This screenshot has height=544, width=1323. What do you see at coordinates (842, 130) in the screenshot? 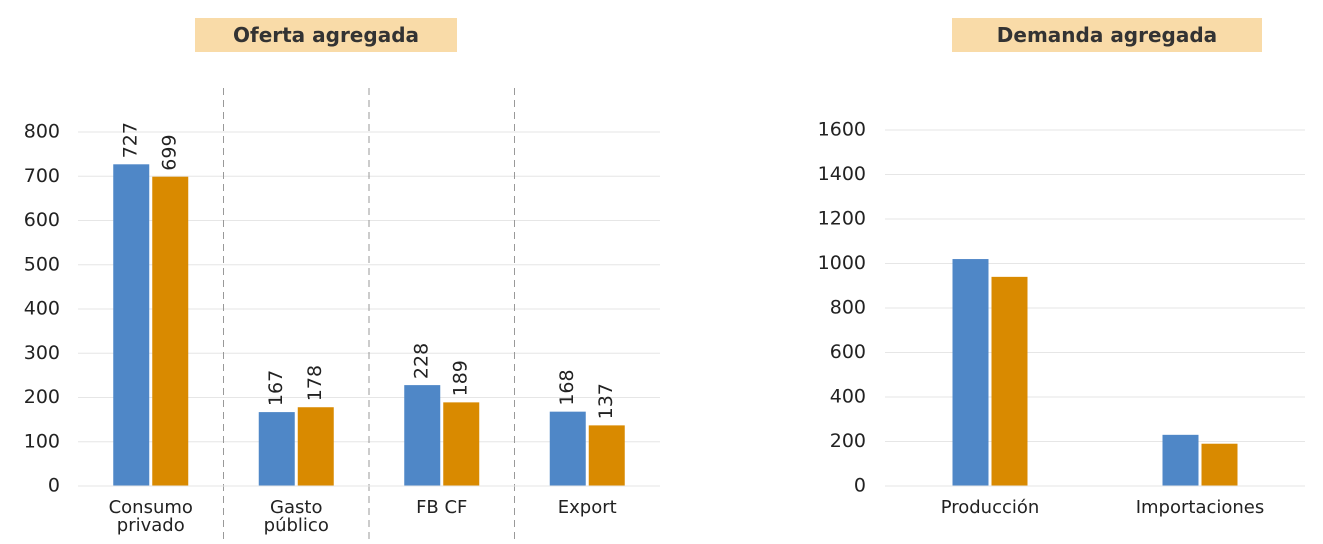
I see `y-tick-label: 1600` at bounding box center [842, 130].